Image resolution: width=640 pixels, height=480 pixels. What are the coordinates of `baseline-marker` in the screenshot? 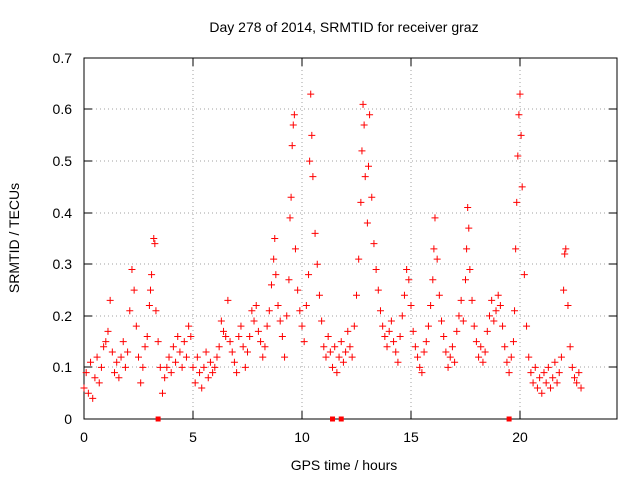 It's located at (509, 419).